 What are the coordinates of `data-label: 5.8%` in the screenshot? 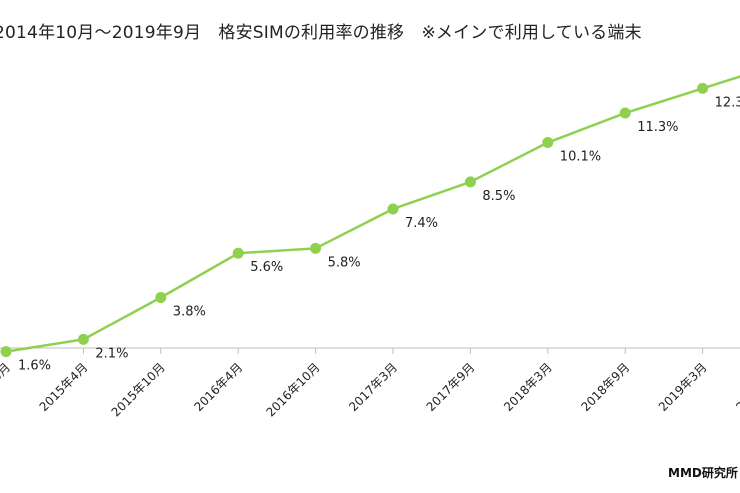 It's located at (344, 262).